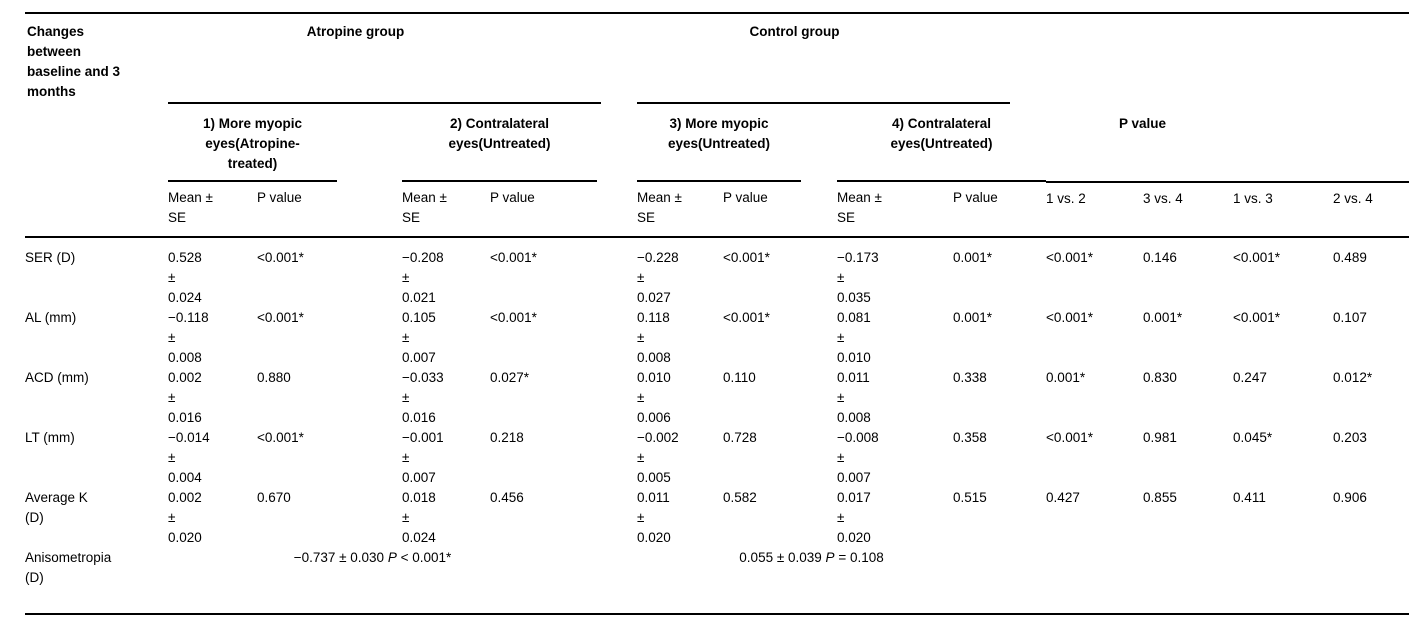 The height and width of the screenshot is (629, 1411). I want to click on p-value-cell: 0.515, so click(970, 497).